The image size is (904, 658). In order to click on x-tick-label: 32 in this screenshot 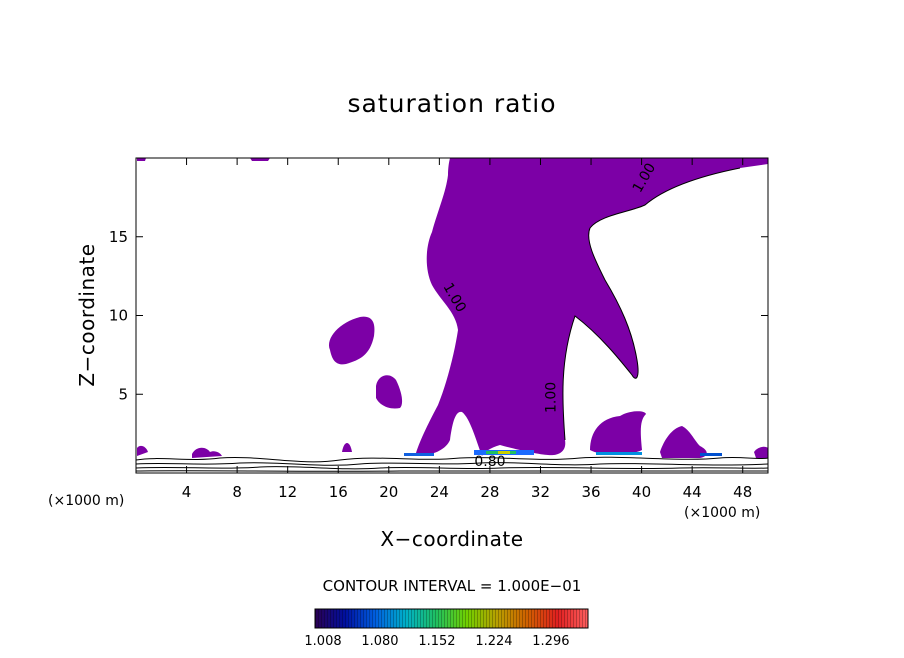, I will do `click(540, 492)`.